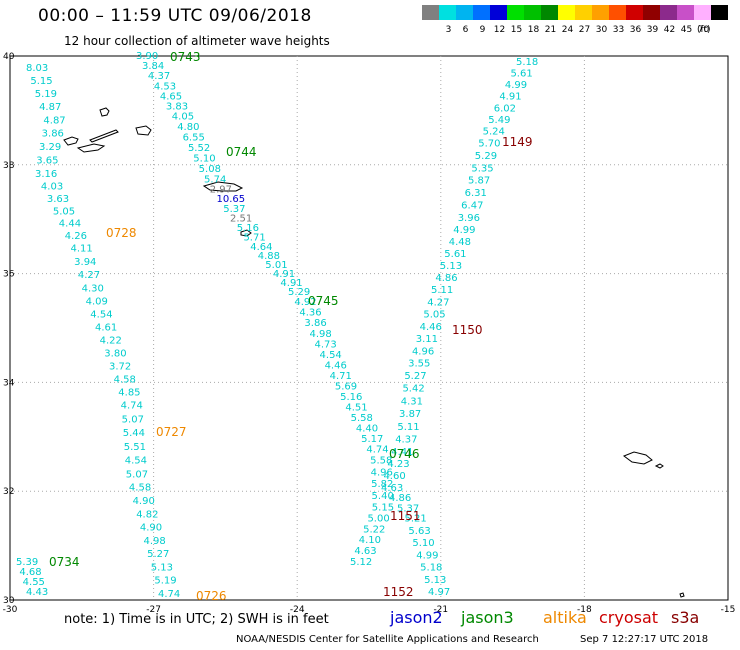  I want to click on swh-value: 4.41, so click(402, 452).